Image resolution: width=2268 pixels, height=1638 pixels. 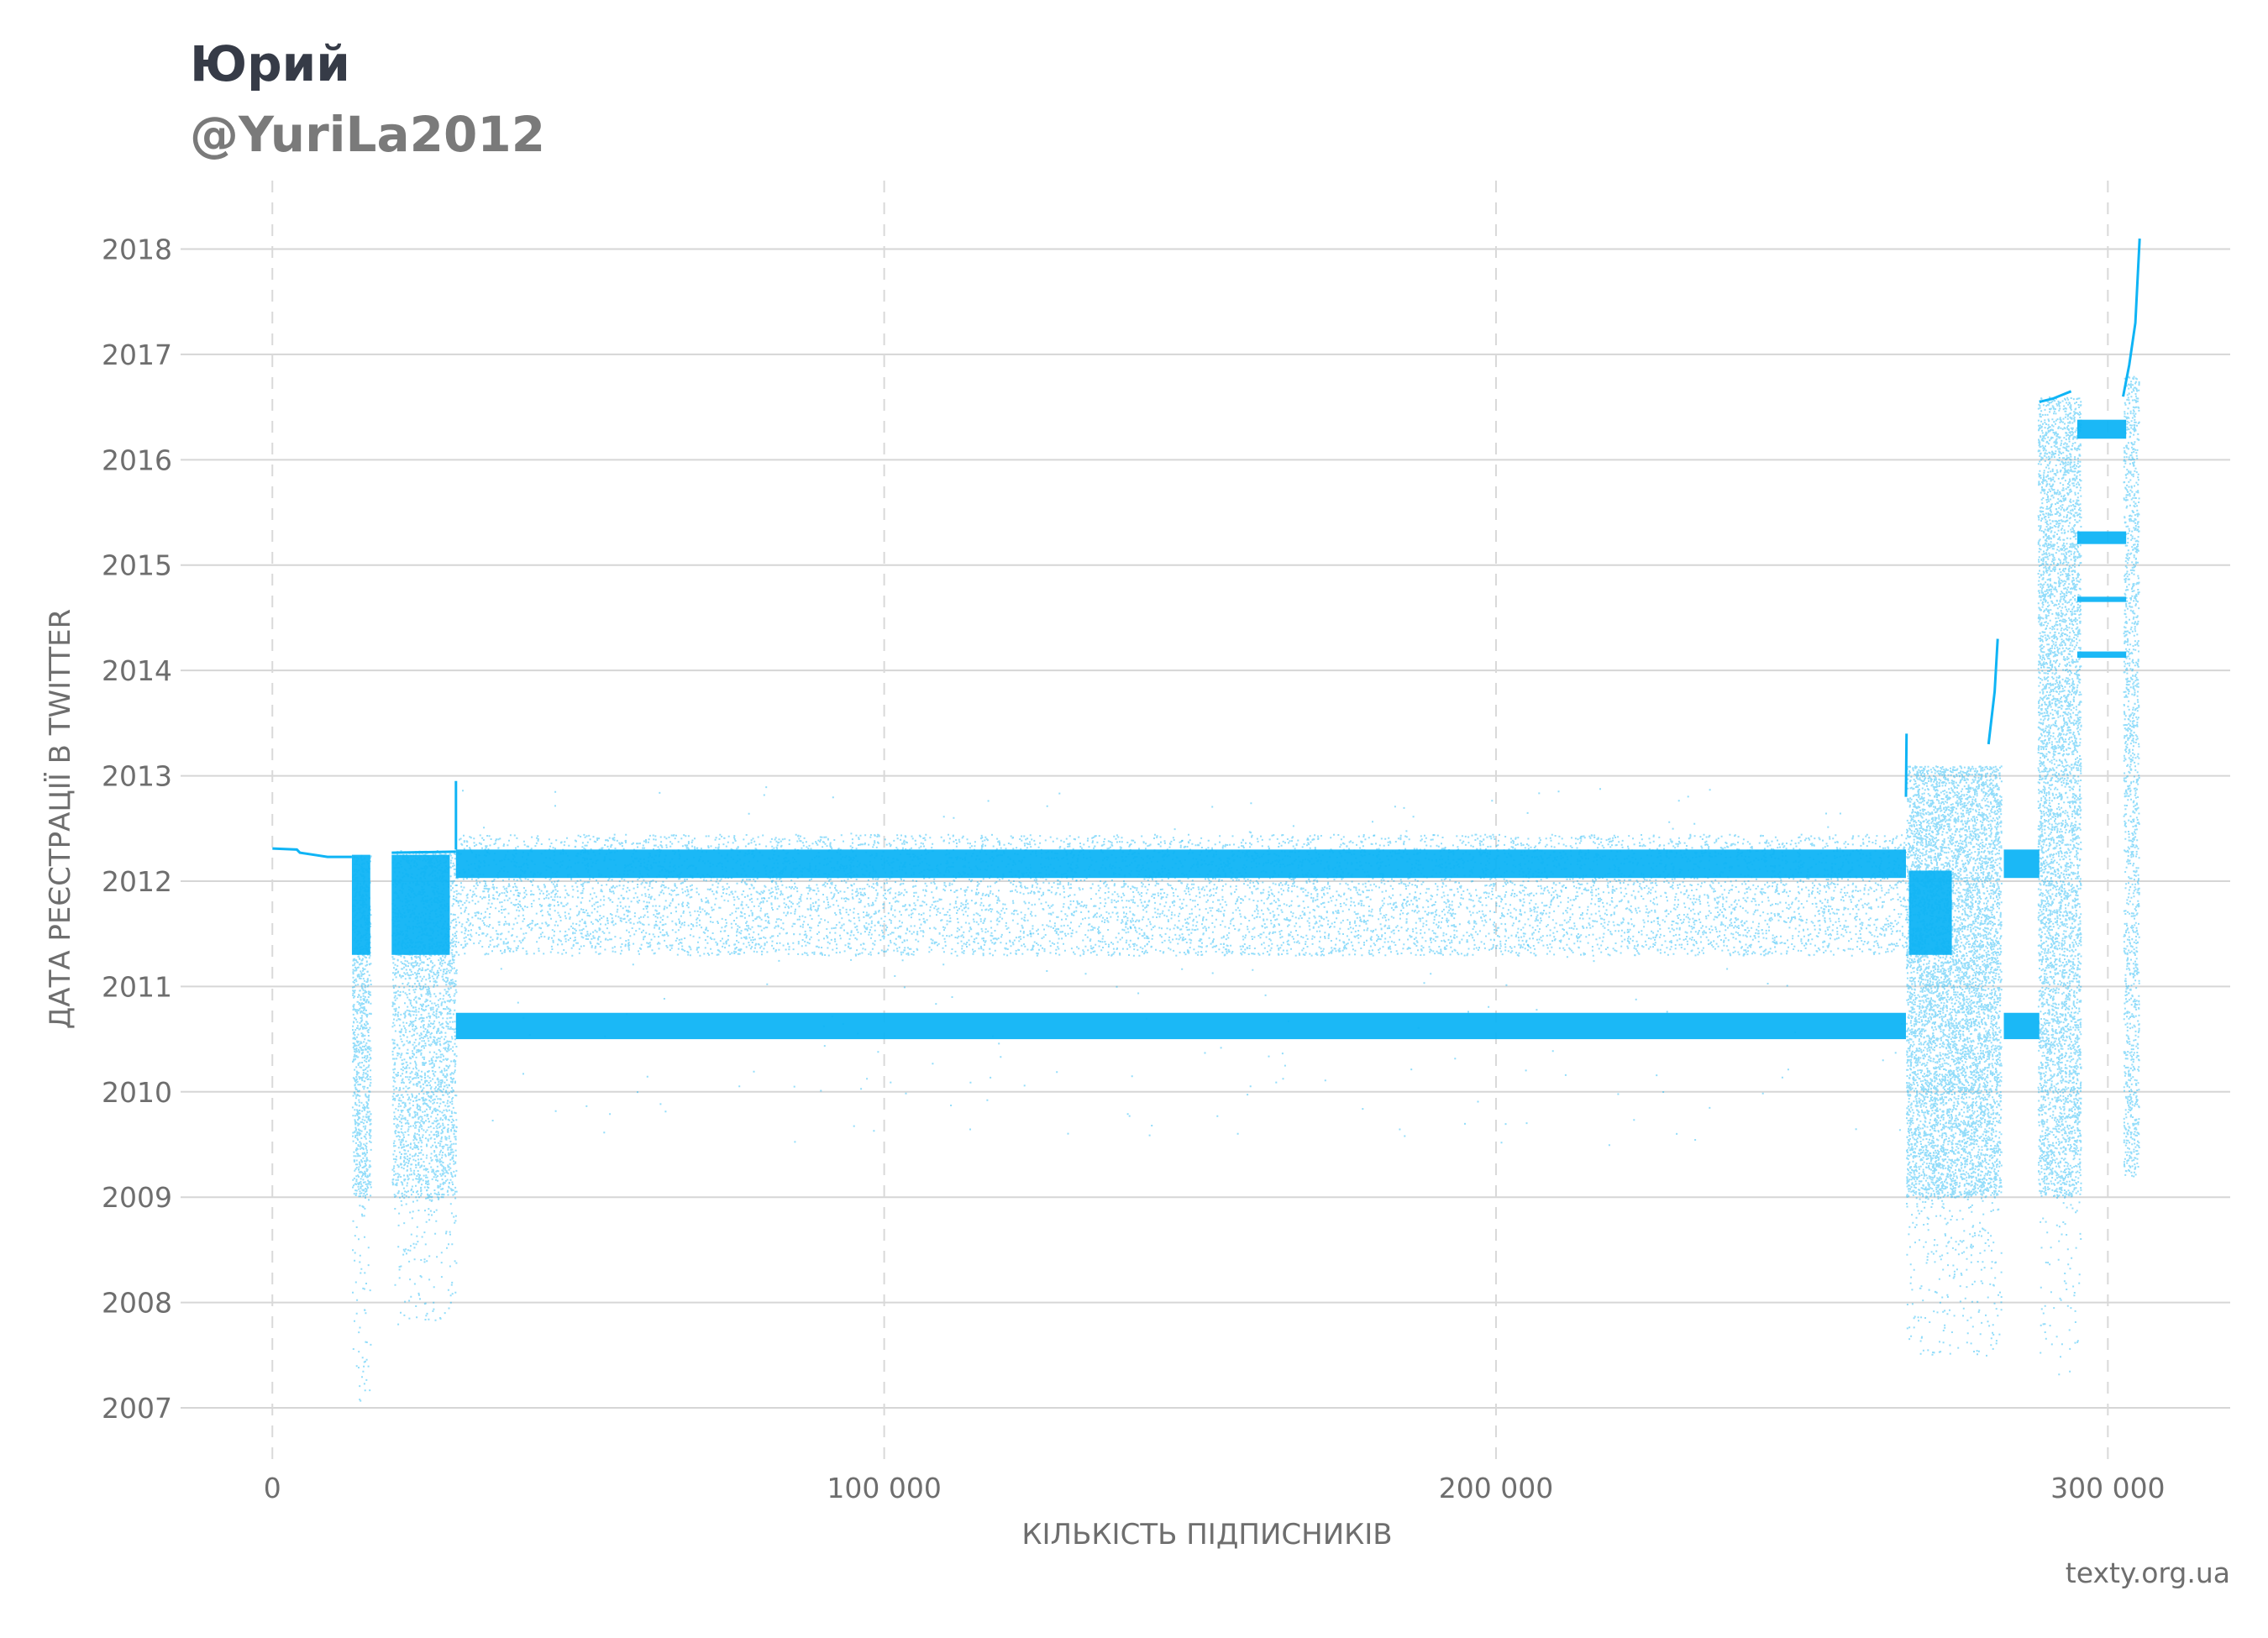 I want to click on y-tick-label: 2012, so click(x=137, y=881).